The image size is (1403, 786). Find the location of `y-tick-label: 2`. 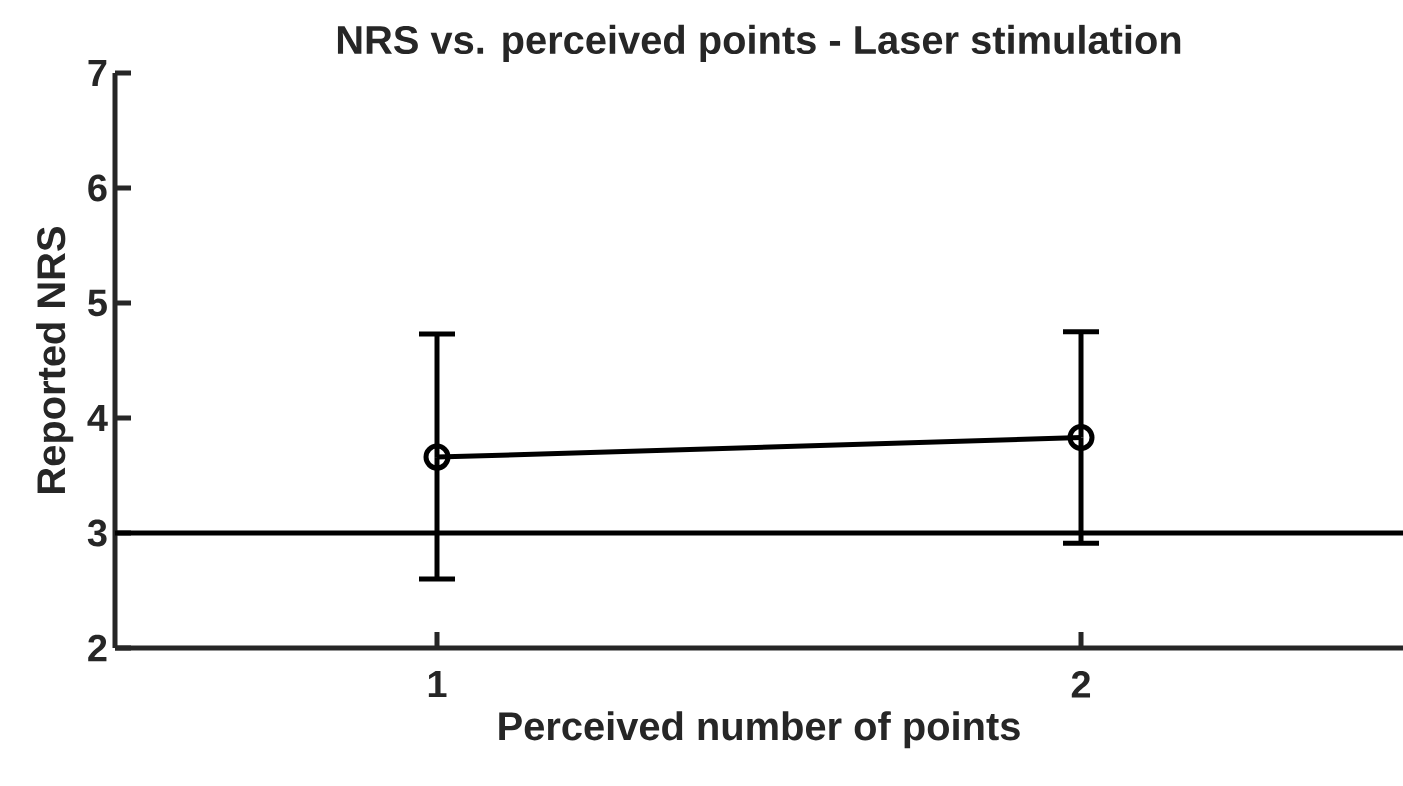

y-tick-label: 2 is located at coordinates (97, 648).